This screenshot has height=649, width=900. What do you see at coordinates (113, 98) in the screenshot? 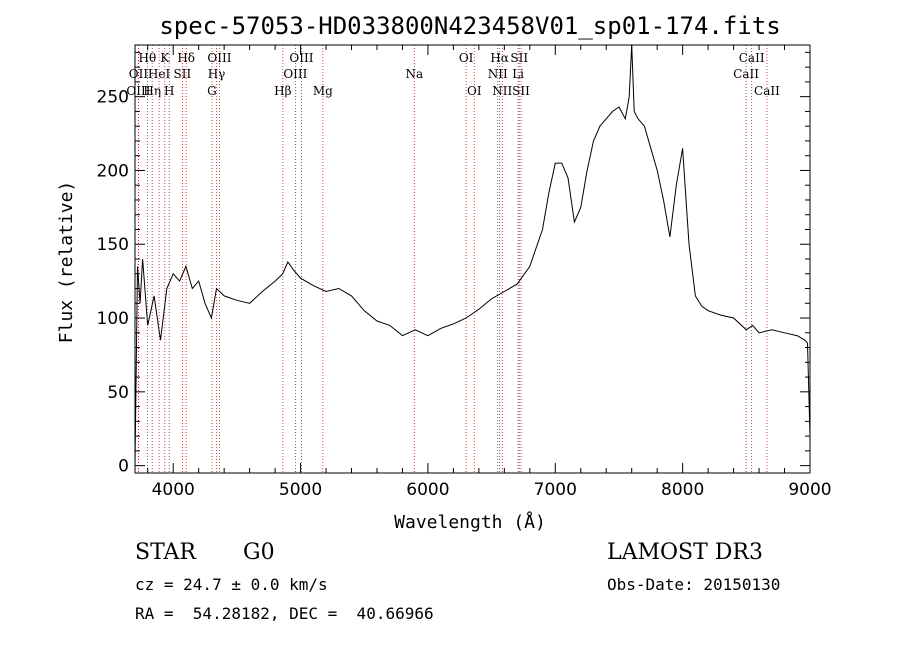
I see `y-tick-label: 250` at bounding box center [113, 98].